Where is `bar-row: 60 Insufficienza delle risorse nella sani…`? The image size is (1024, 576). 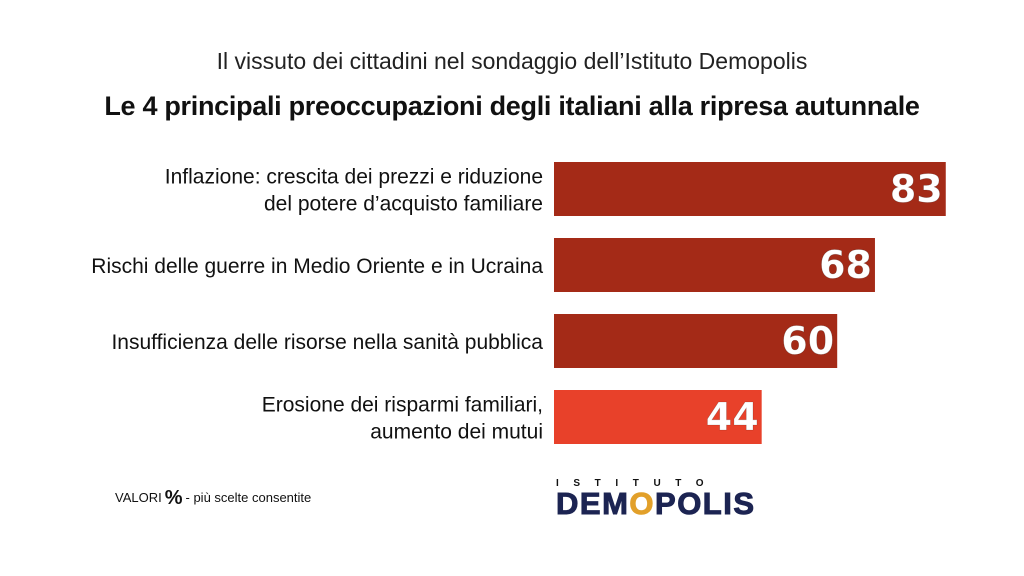
bar-row: 60 Insufficienza delle risorse nella sani… is located at coordinates (474, 341).